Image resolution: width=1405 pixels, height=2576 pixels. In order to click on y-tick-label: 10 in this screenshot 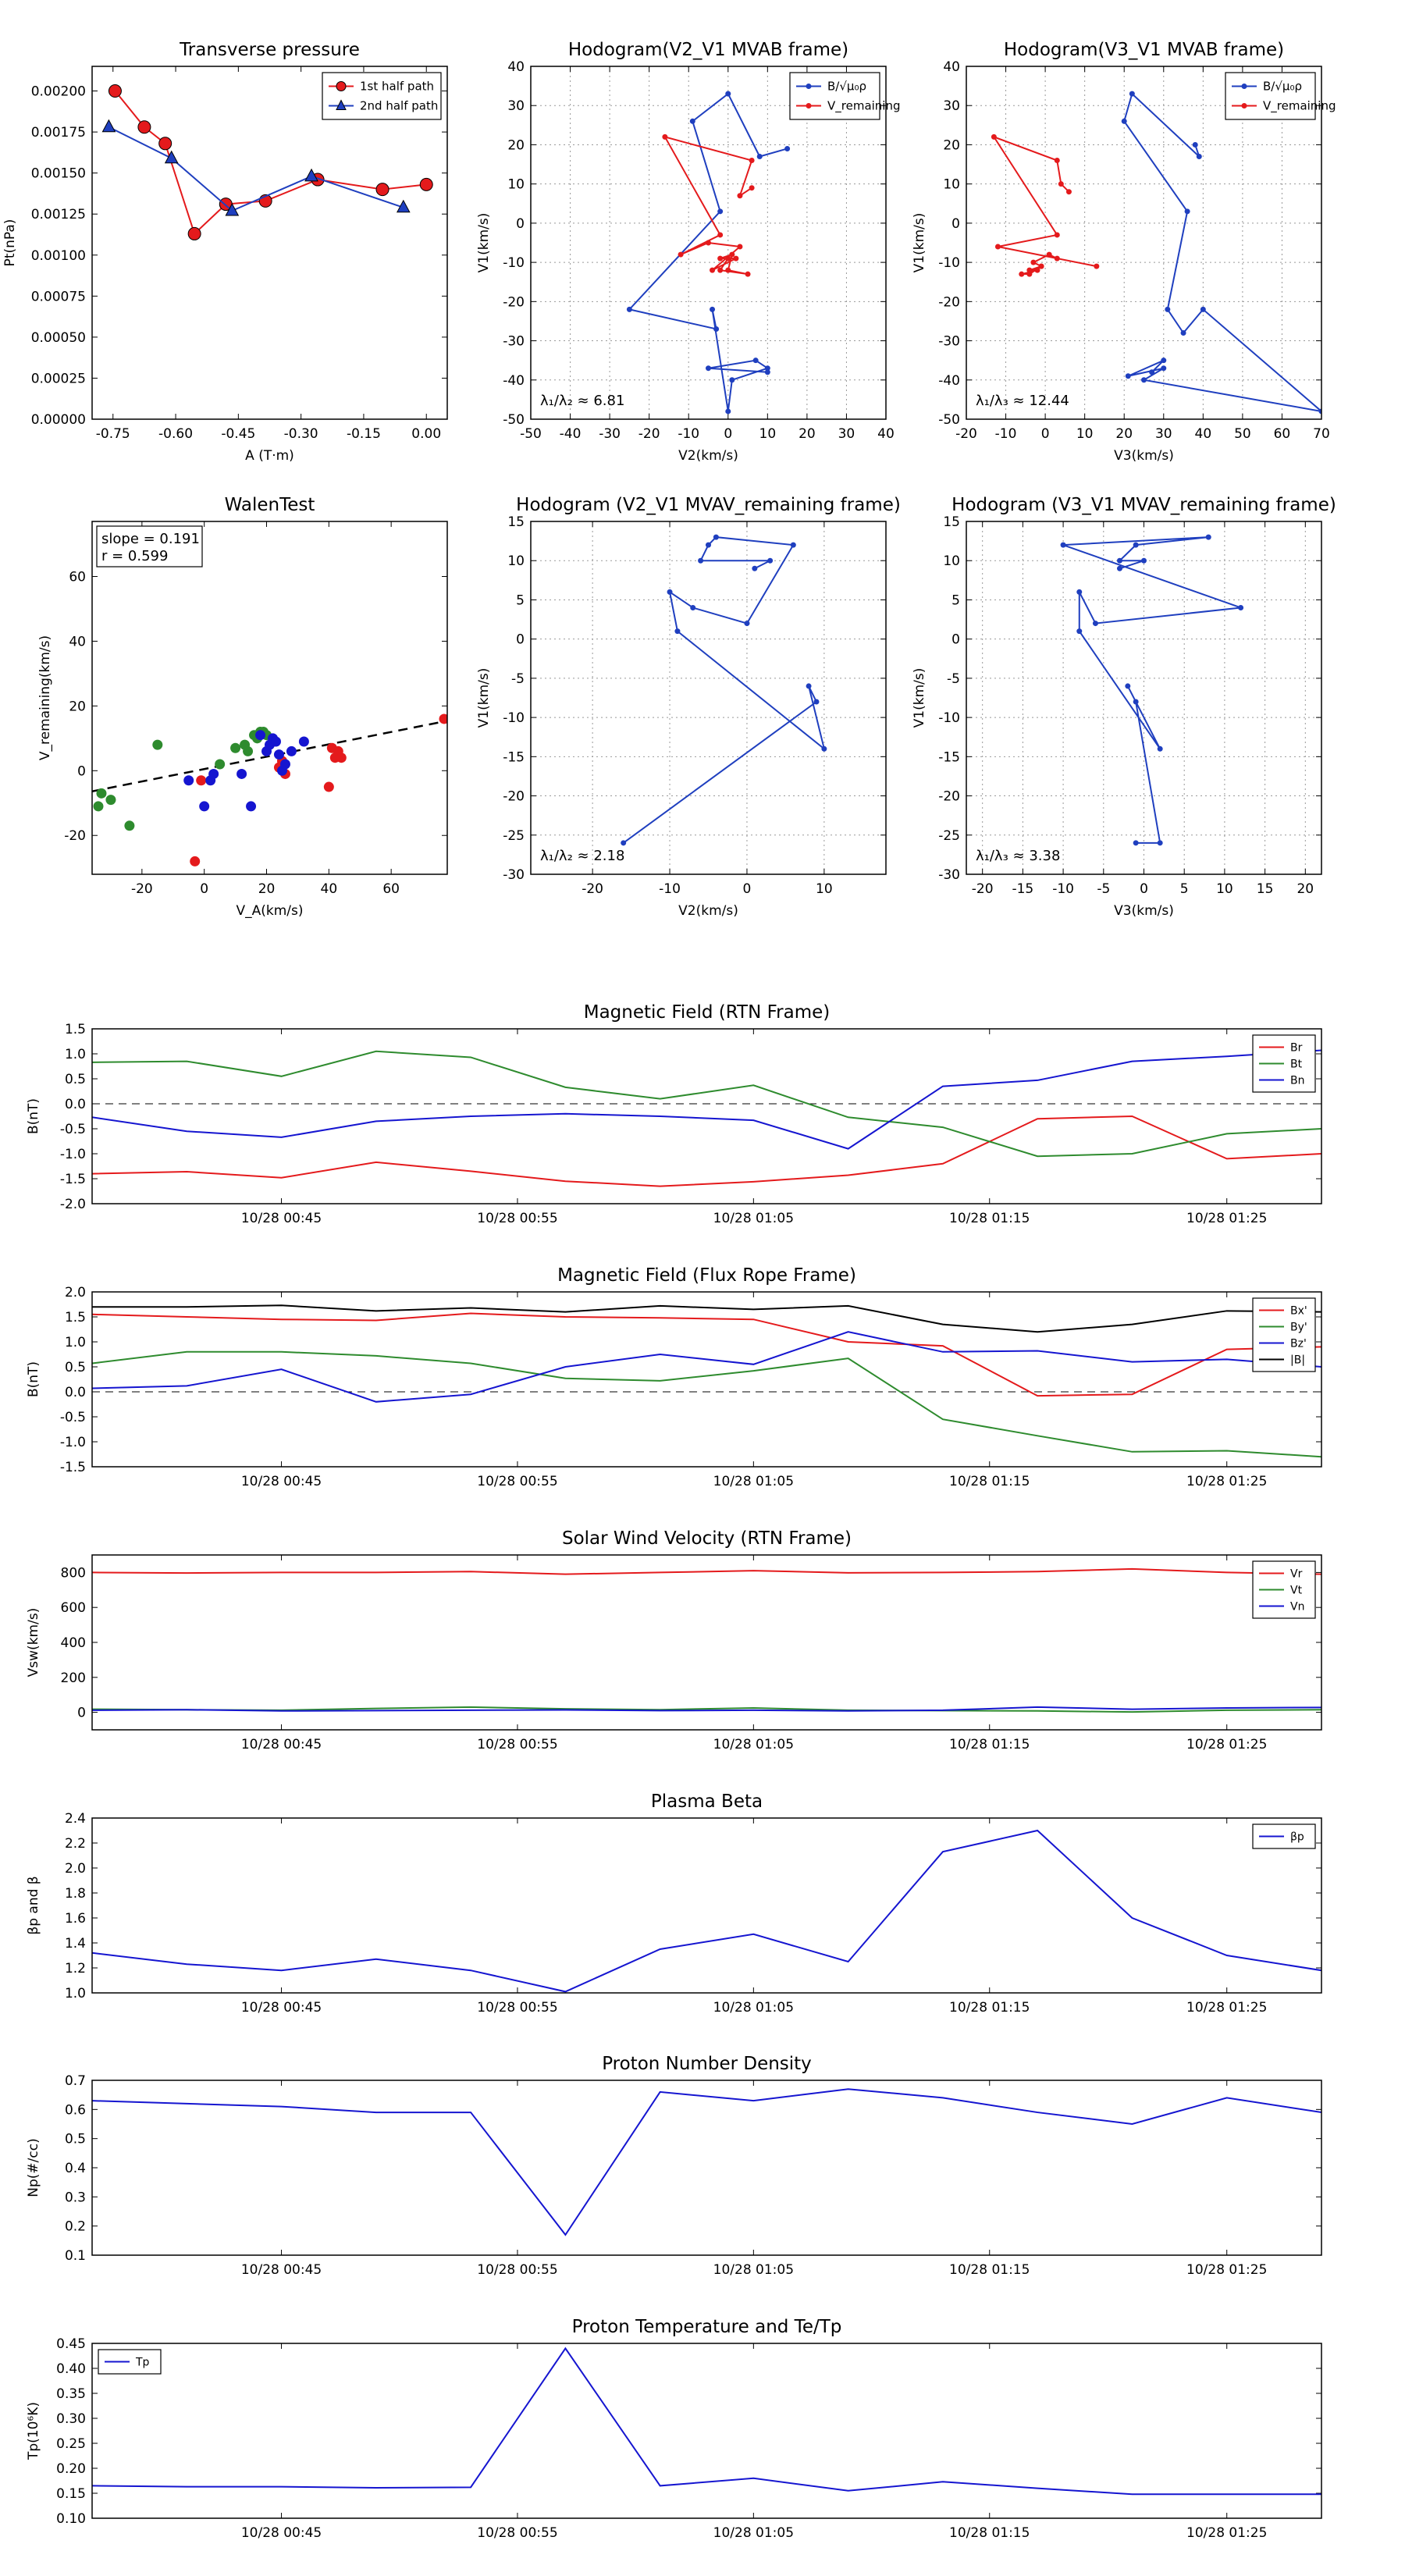, I will do `click(952, 561)`.